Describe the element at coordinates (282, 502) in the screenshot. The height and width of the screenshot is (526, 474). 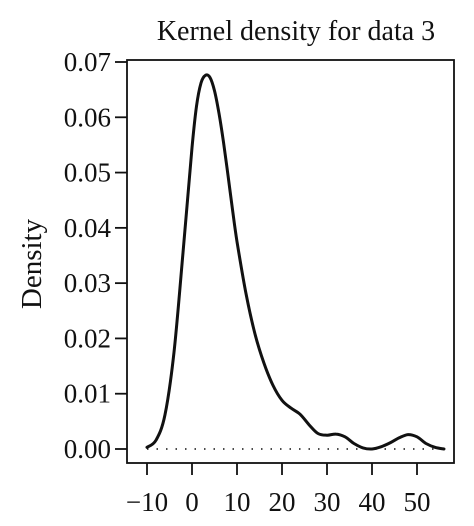
I see `x-tick-label: 20` at that location.